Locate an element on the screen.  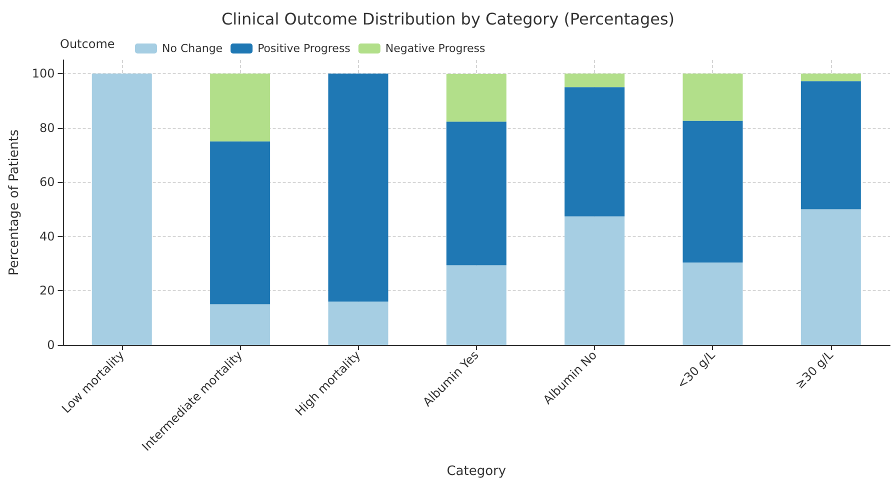
y-tick-label: 40 is located at coordinates (47, 236).